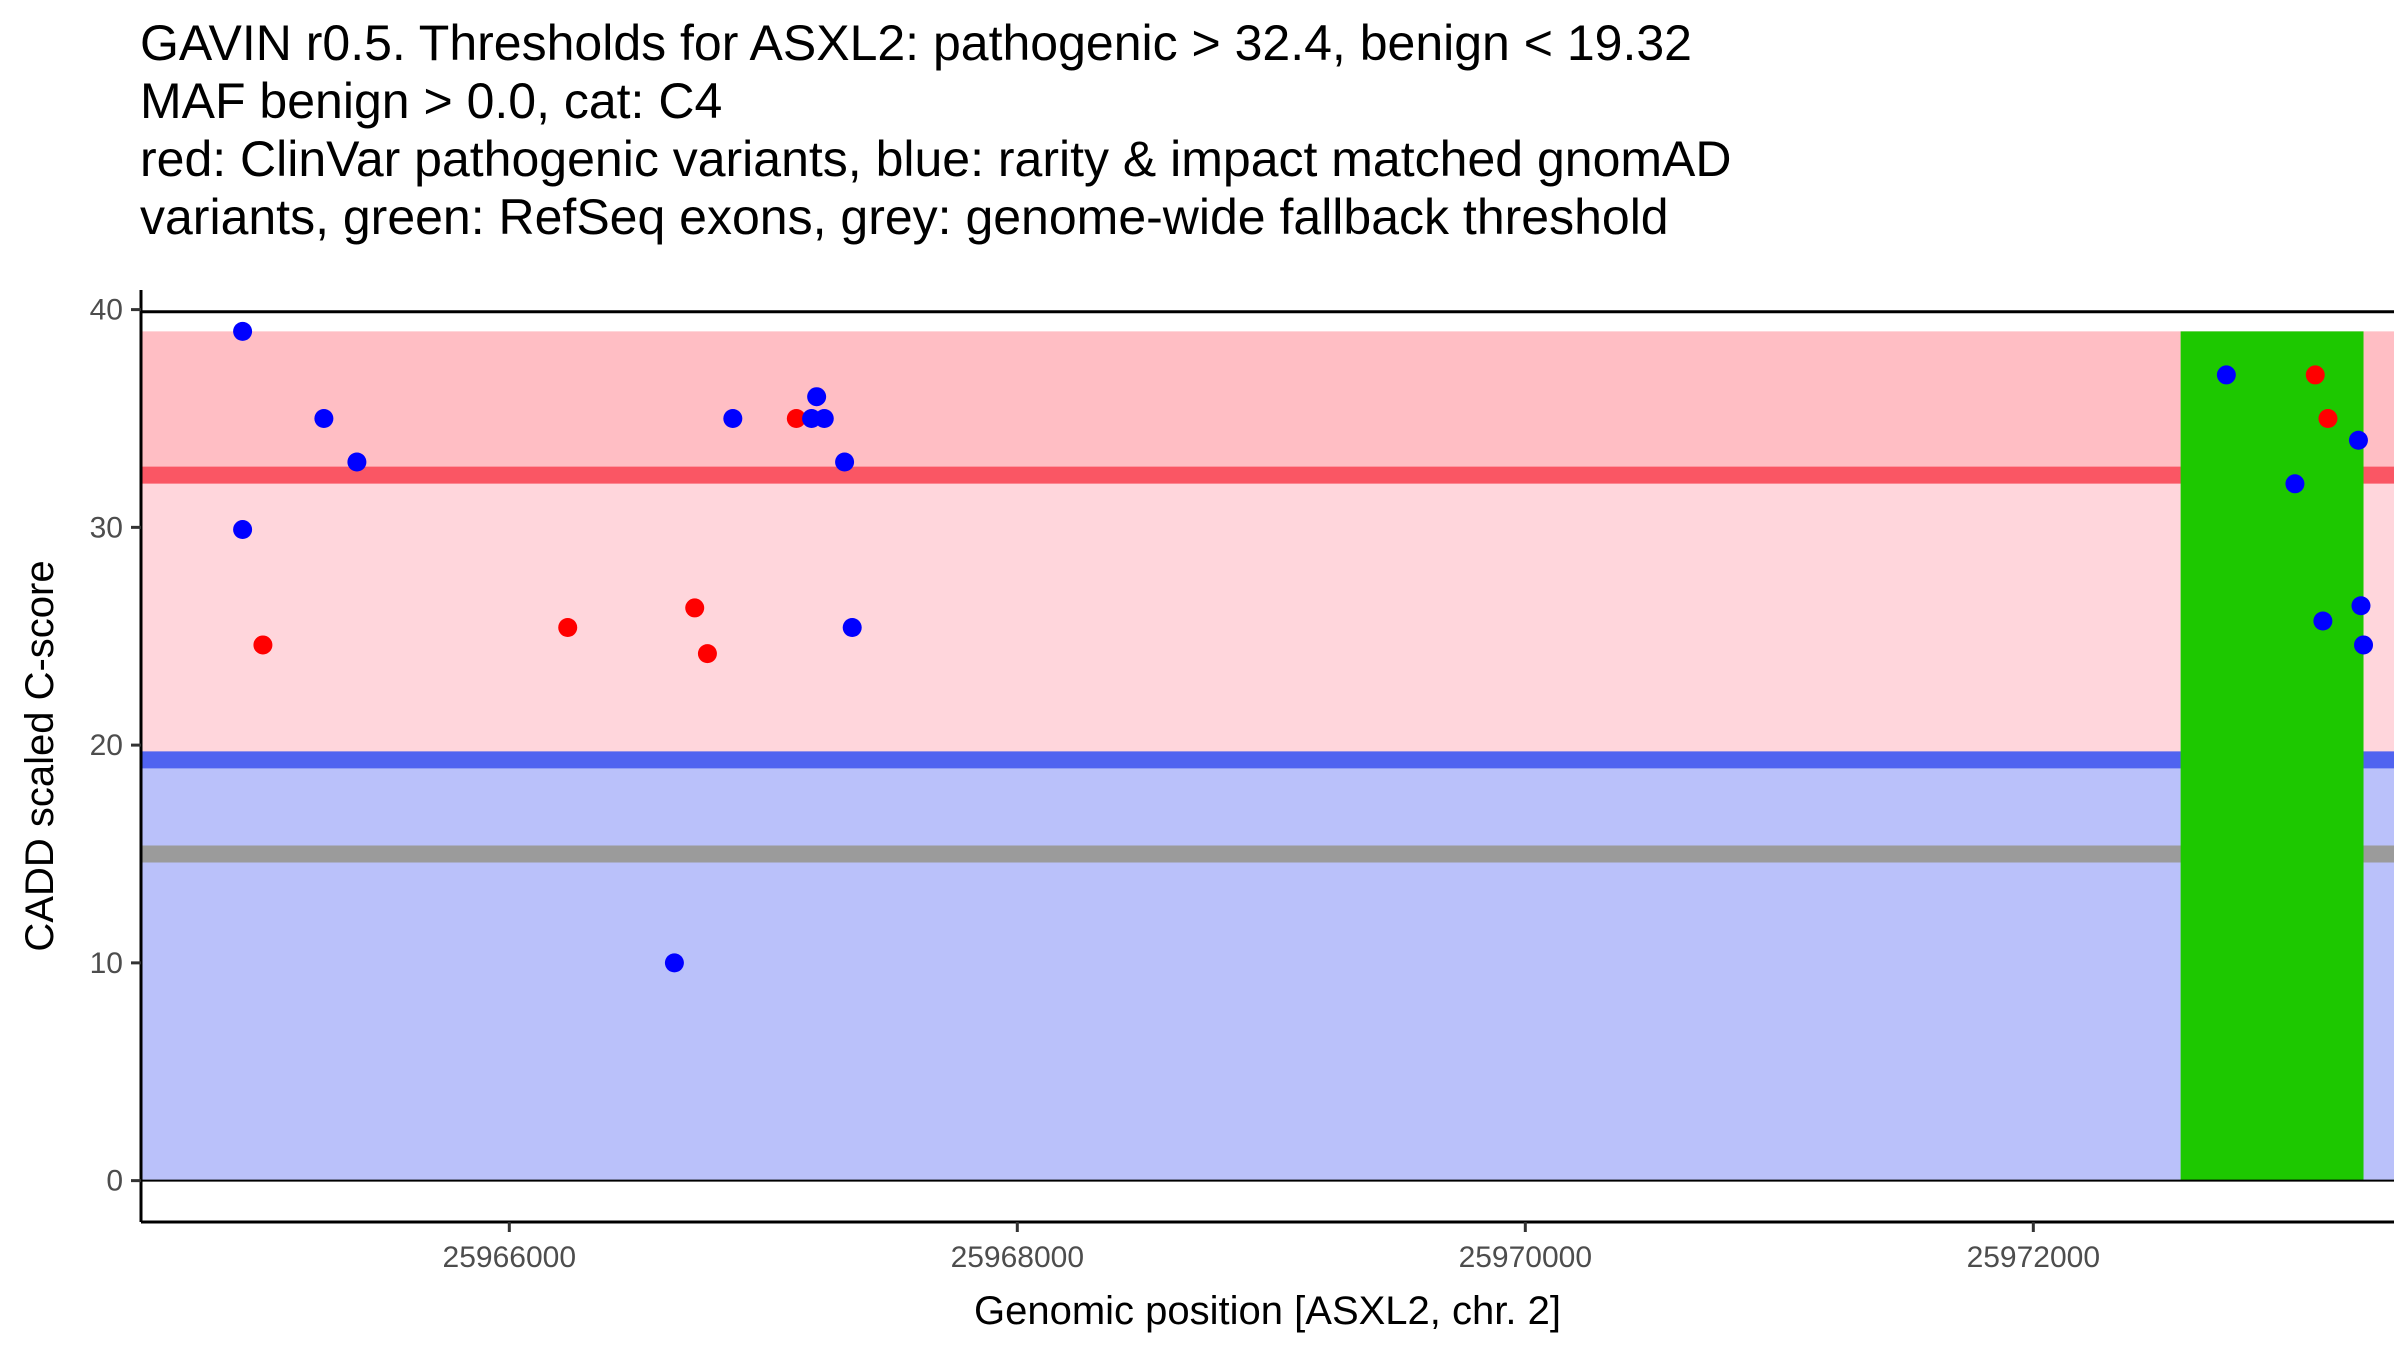  I want to click on y-tick-label: 20, so click(106, 745).